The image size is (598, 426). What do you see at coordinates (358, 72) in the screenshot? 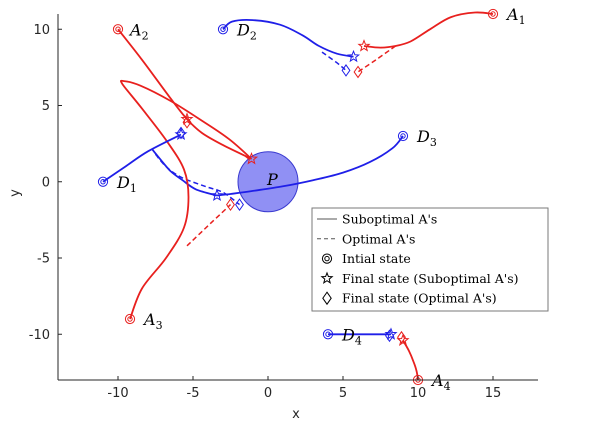
I see `agent-1-final-optimal-marker` at bounding box center [358, 72].